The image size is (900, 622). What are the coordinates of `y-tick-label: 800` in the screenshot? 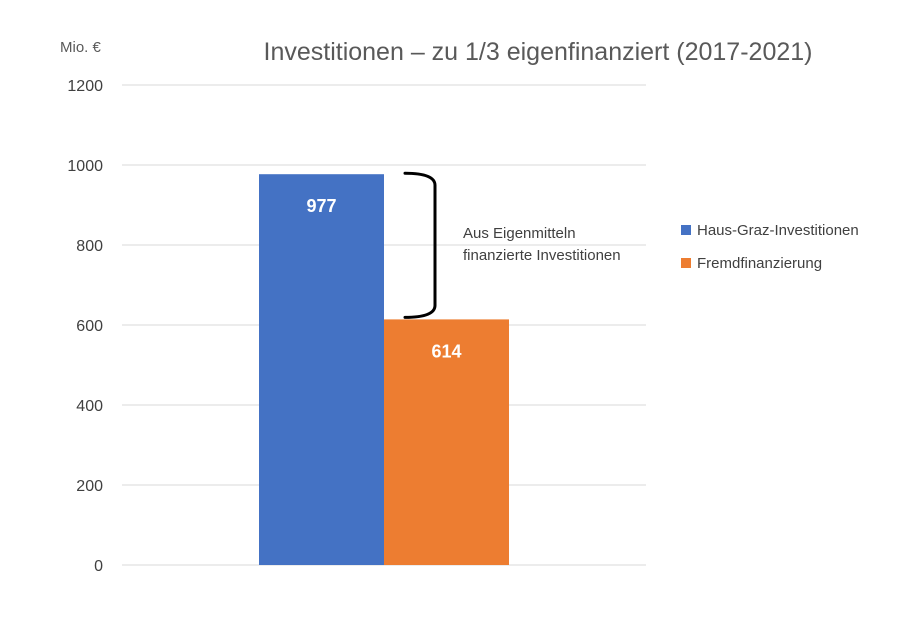 It's located at (89, 246).